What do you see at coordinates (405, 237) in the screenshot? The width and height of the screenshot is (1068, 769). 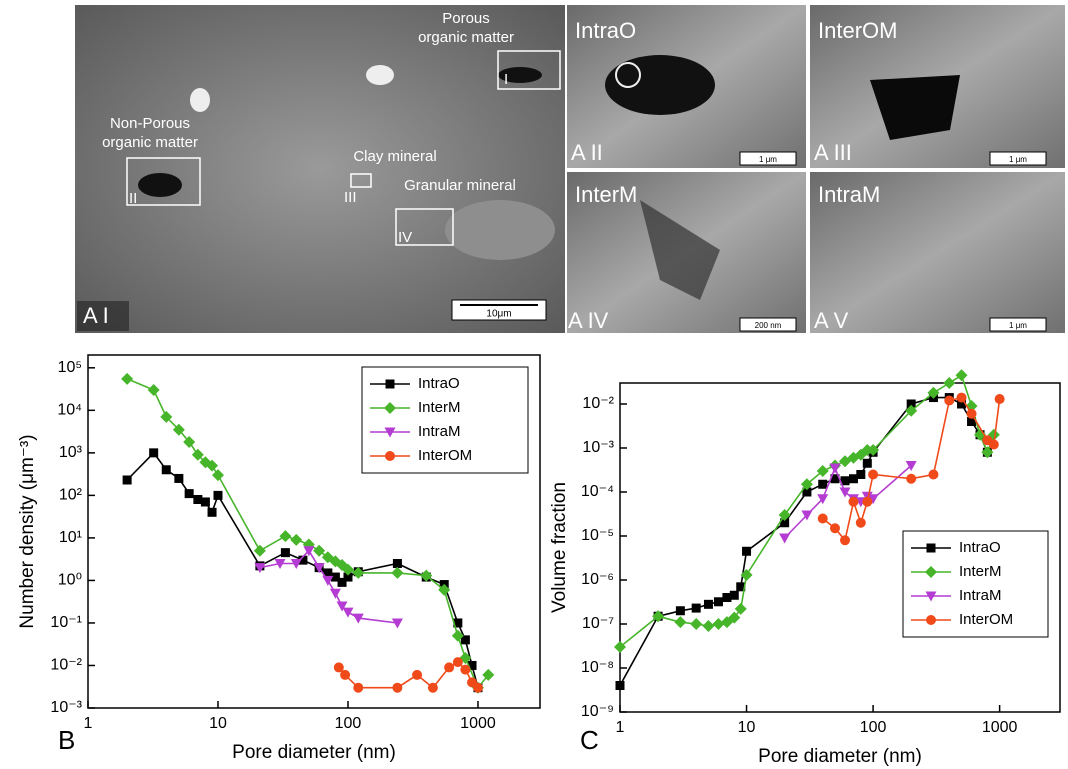 I see `region-label: IV` at bounding box center [405, 237].